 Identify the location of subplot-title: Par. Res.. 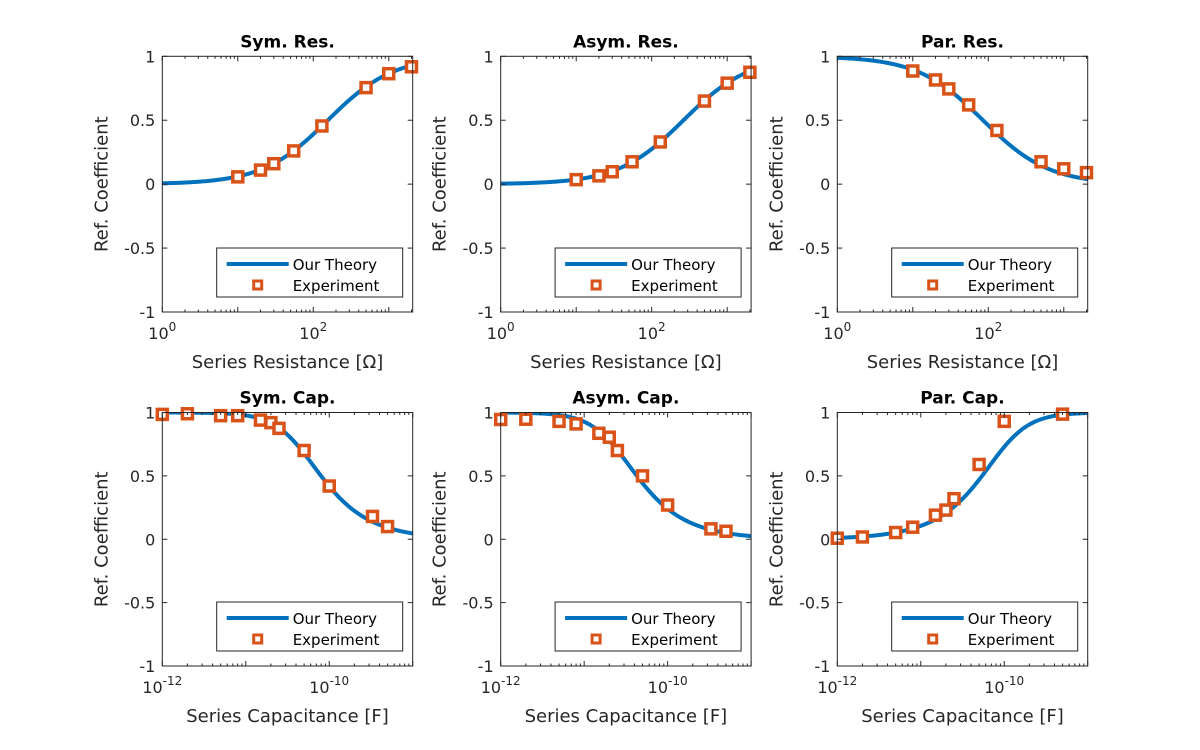
(962, 42).